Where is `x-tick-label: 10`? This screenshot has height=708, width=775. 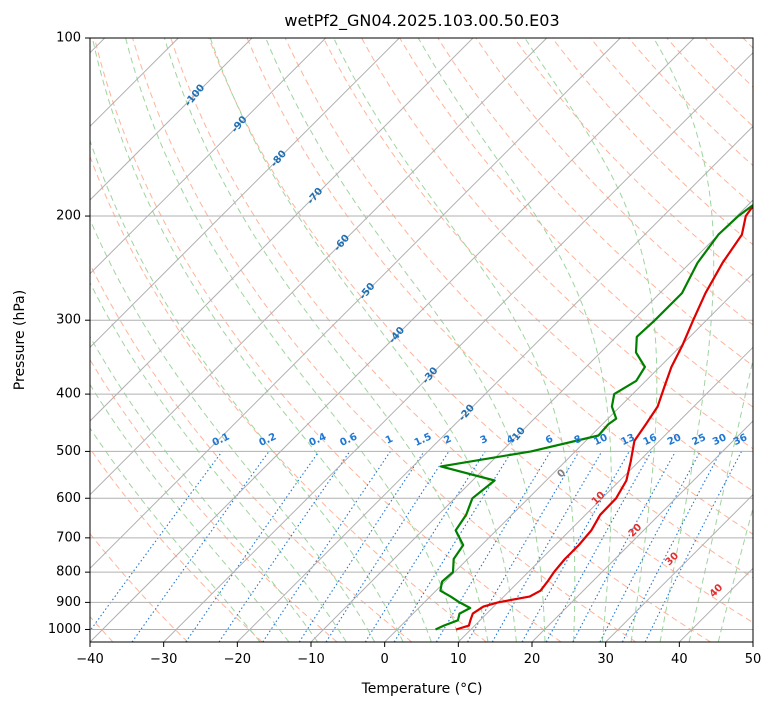
x-tick-label: 10 is located at coordinates (458, 659).